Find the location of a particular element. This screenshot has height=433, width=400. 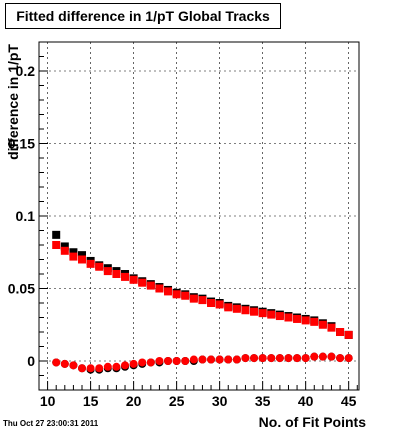

x-tick-label: 10 is located at coordinates (48, 401).